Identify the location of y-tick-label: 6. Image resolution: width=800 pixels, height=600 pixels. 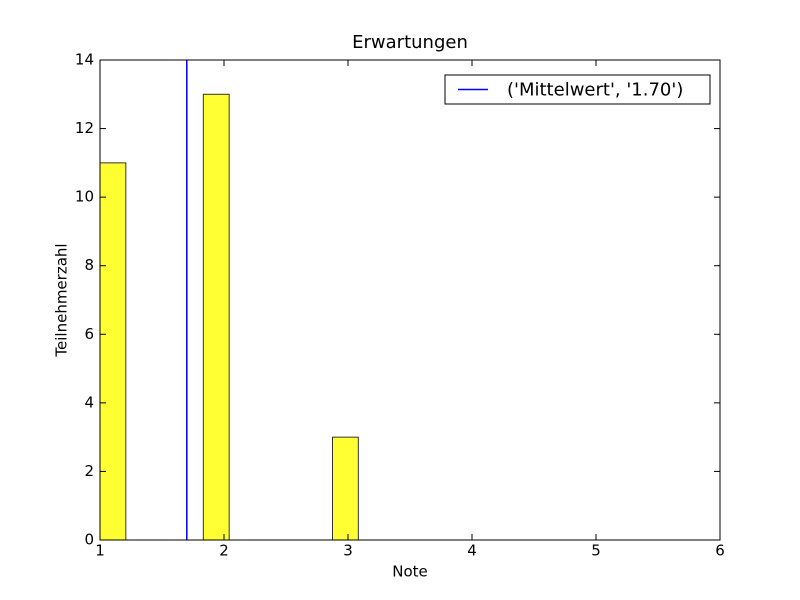
(89, 334).